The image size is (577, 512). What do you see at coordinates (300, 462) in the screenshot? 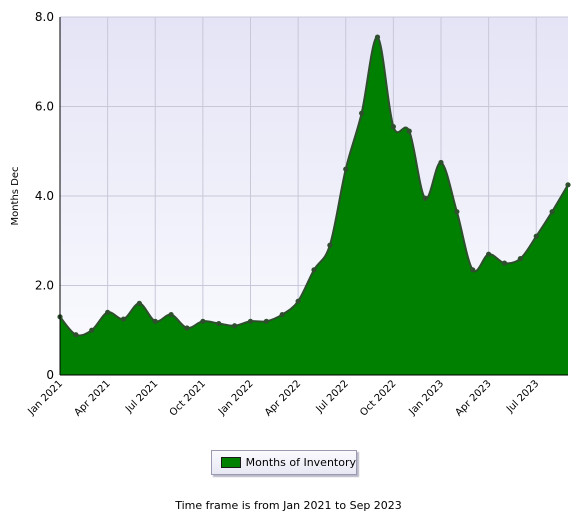
I see `legend-label: Months of Inventory` at bounding box center [300, 462].